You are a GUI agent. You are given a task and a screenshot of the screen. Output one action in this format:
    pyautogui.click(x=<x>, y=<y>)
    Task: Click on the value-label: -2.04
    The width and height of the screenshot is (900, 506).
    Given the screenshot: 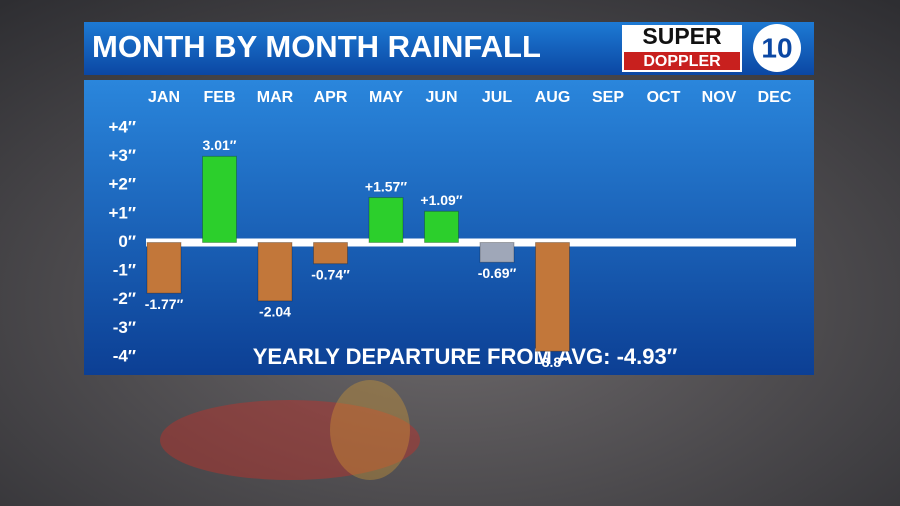 What is the action you would take?
    pyautogui.click(x=275, y=312)
    